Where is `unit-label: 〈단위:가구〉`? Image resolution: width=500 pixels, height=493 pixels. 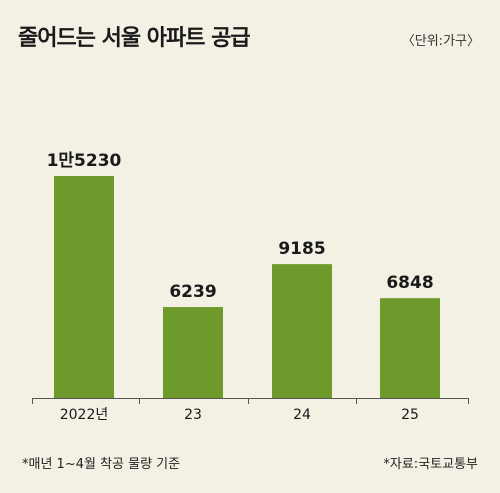
unit-label: 〈단위:가구〉 is located at coordinates (440, 41).